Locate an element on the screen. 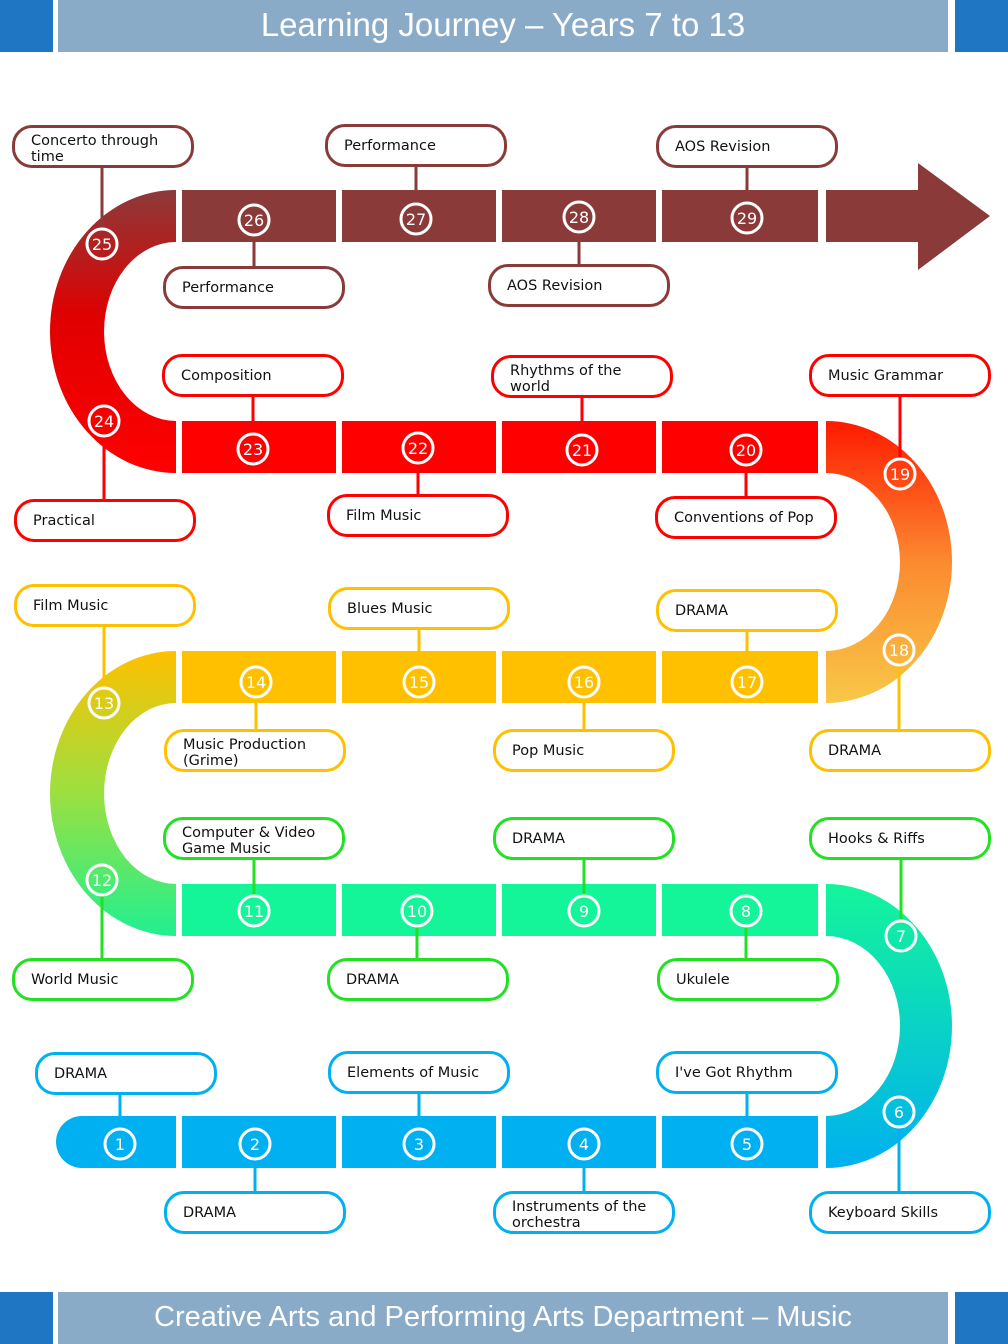 This screenshot has height=1344, width=1008. milestone-number: 26 is located at coordinates (254, 220).